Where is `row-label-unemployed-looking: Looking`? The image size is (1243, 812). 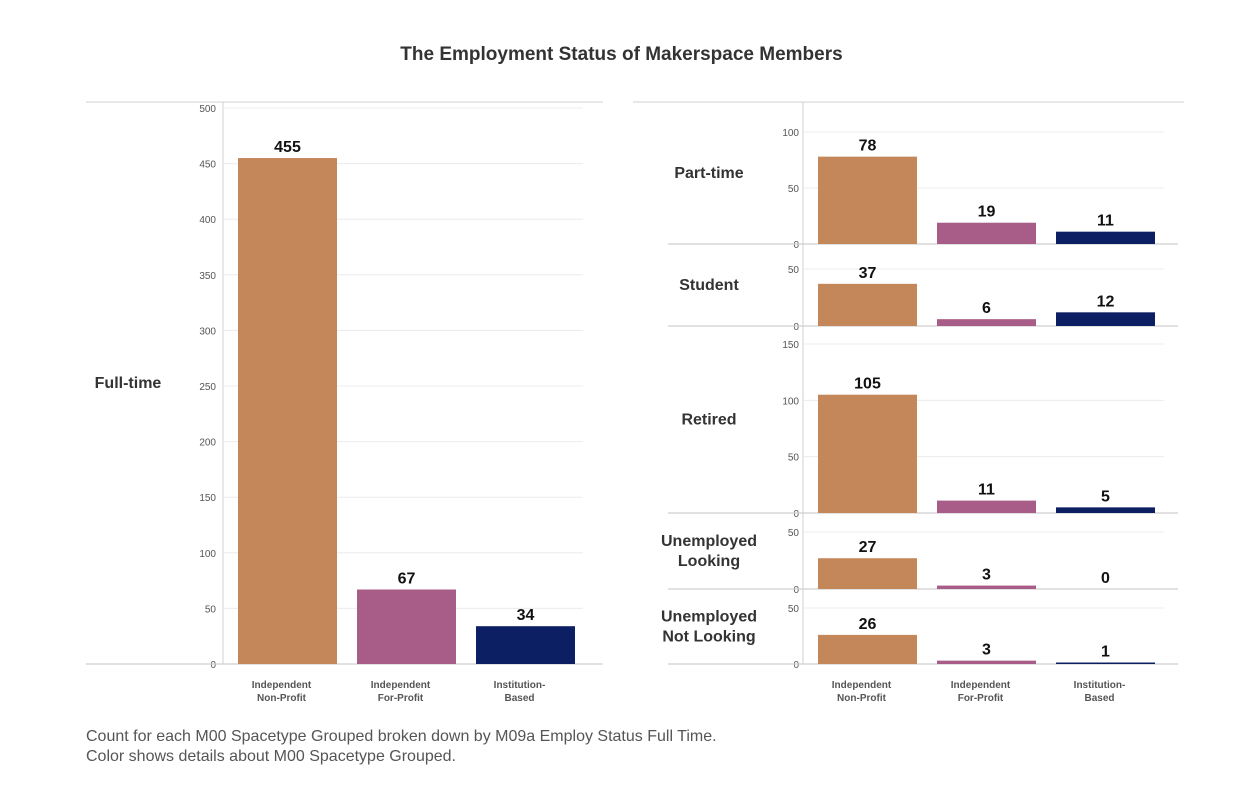 row-label-unemployed-looking: Looking is located at coordinates (709, 561).